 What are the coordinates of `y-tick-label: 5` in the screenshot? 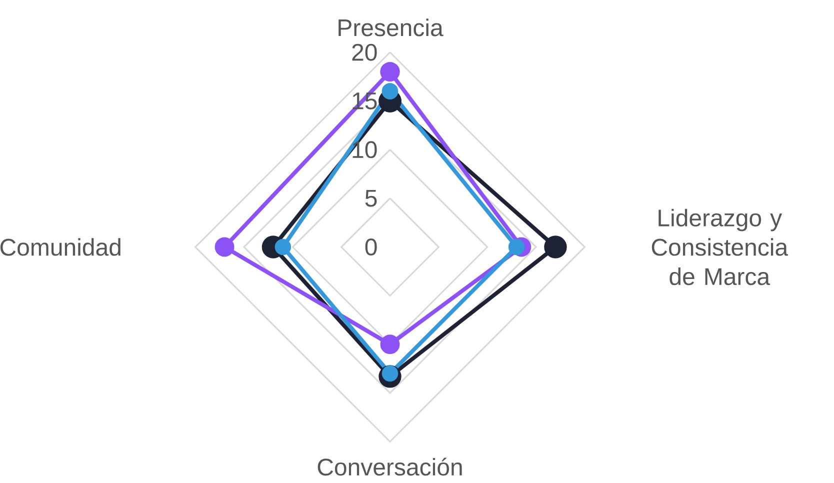 It's located at (371, 198).